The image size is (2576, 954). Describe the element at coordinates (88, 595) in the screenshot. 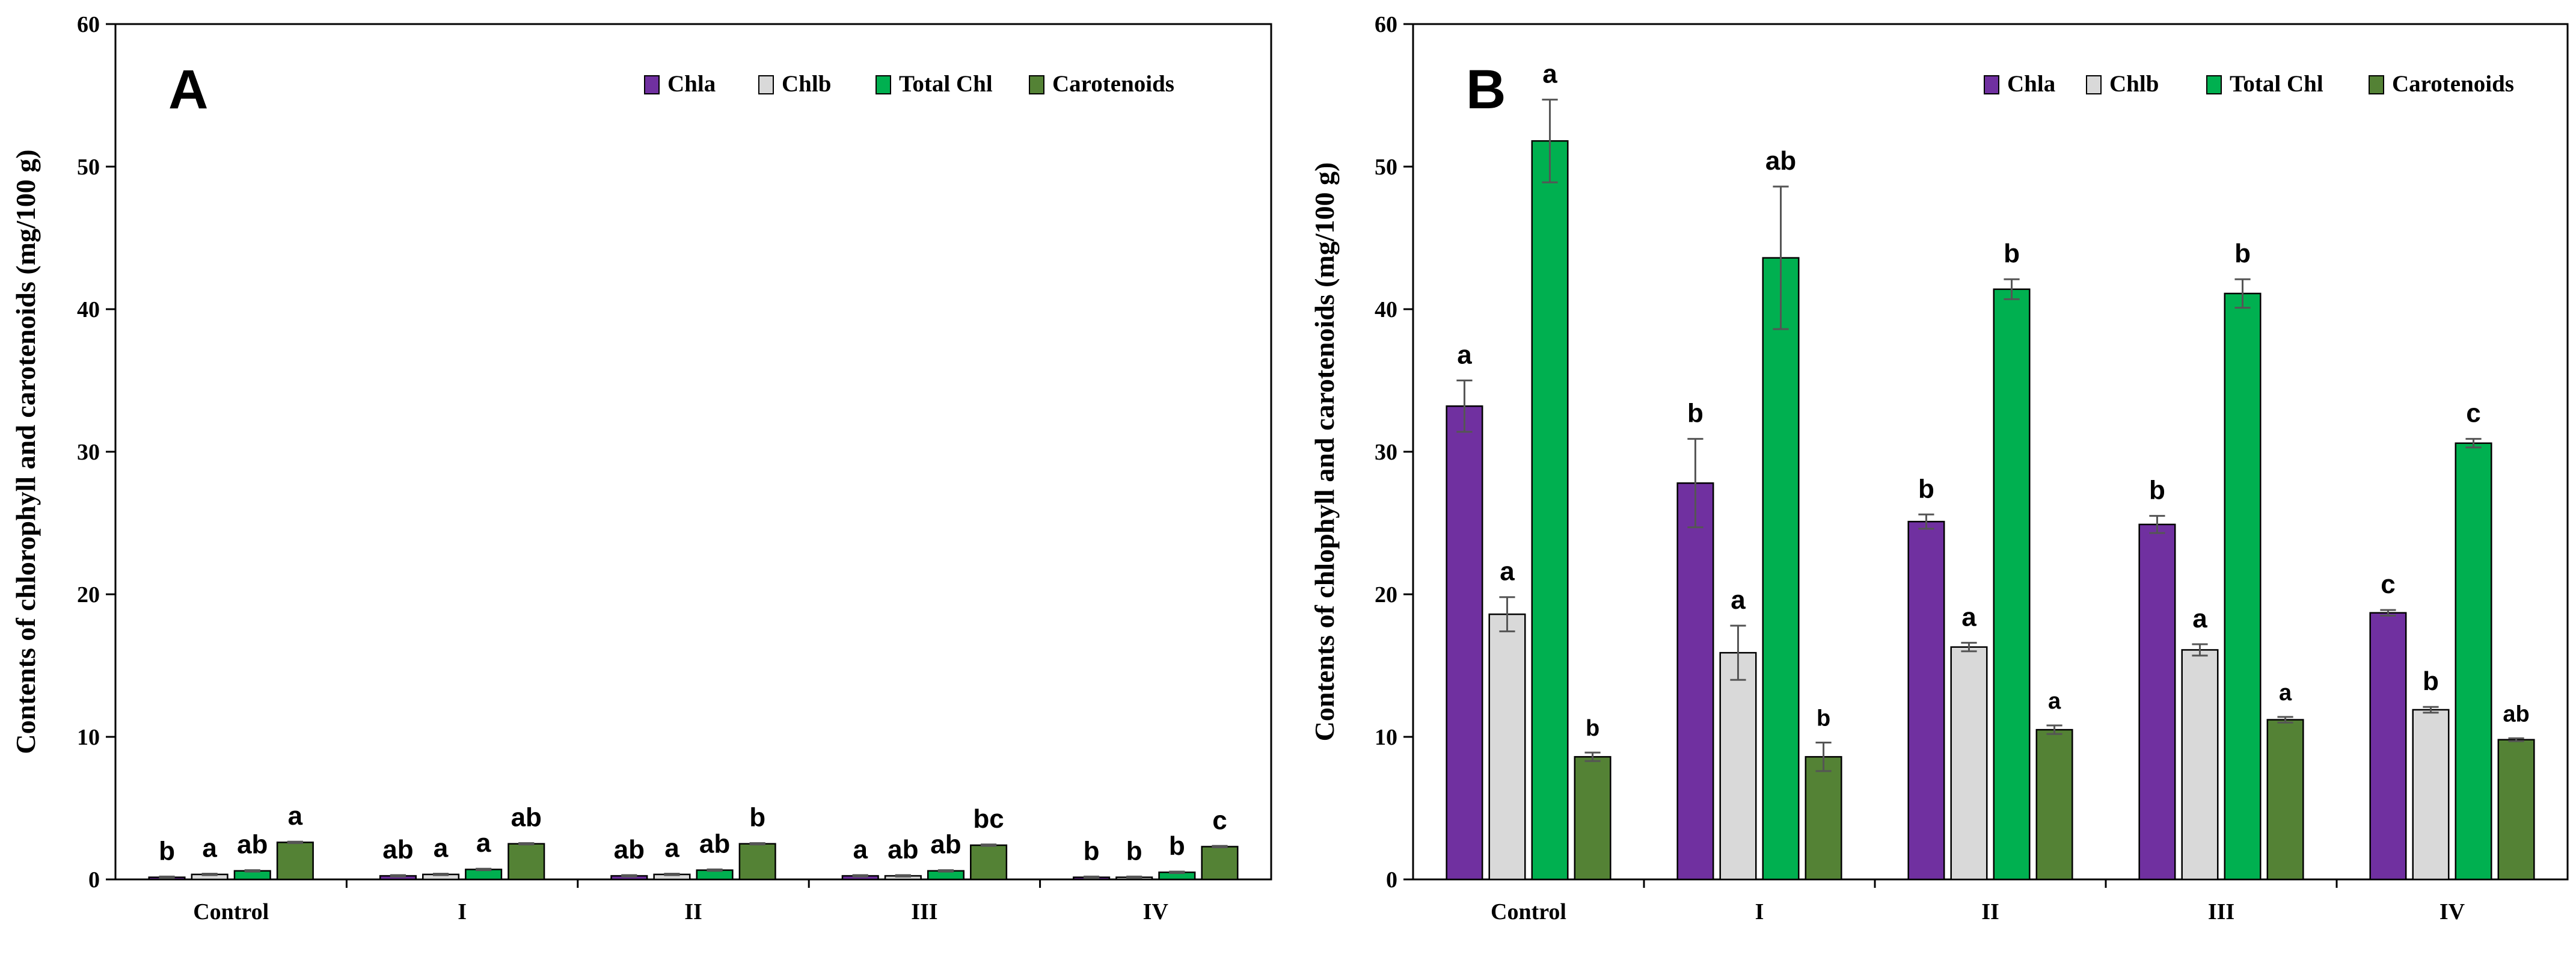

I see `y-tick-label: 20` at that location.